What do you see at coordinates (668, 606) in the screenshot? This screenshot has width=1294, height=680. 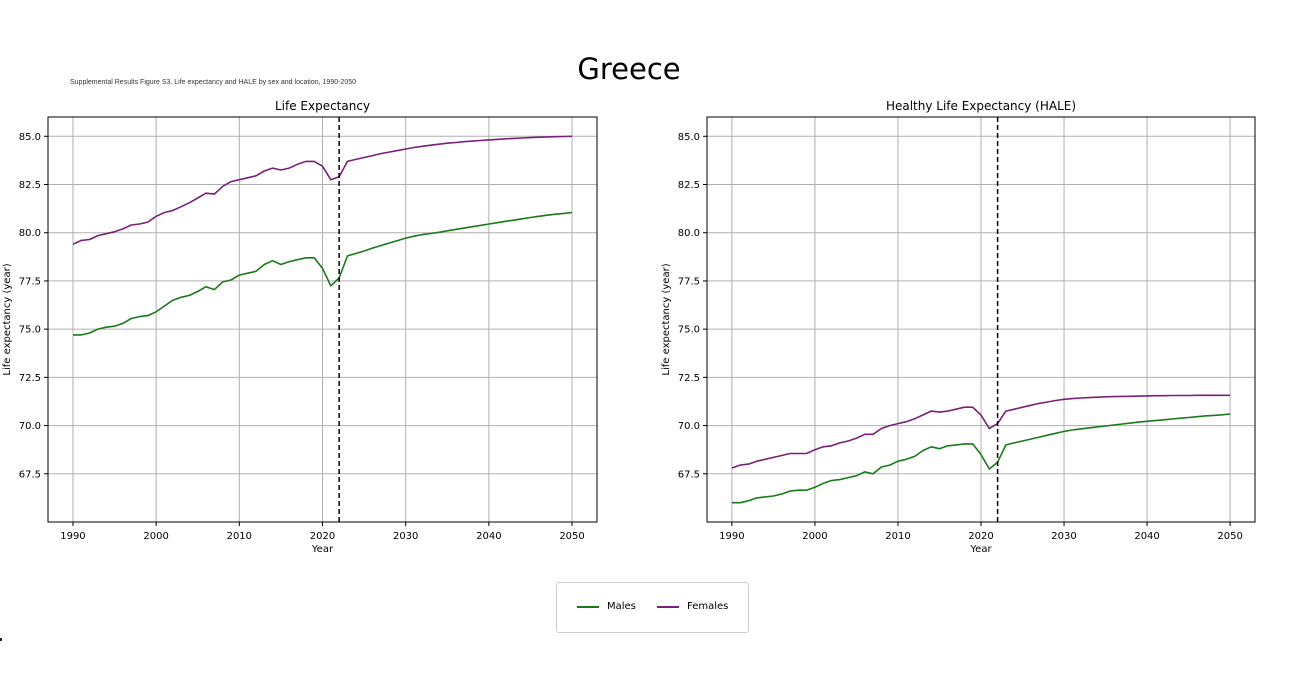 I see `legend-swatch-females` at bounding box center [668, 606].